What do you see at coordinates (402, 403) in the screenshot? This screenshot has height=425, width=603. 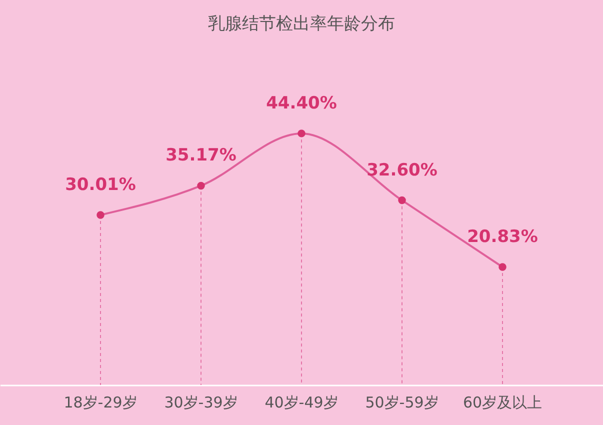 I see `x-tick-label: 50岁-59岁` at bounding box center [402, 403].